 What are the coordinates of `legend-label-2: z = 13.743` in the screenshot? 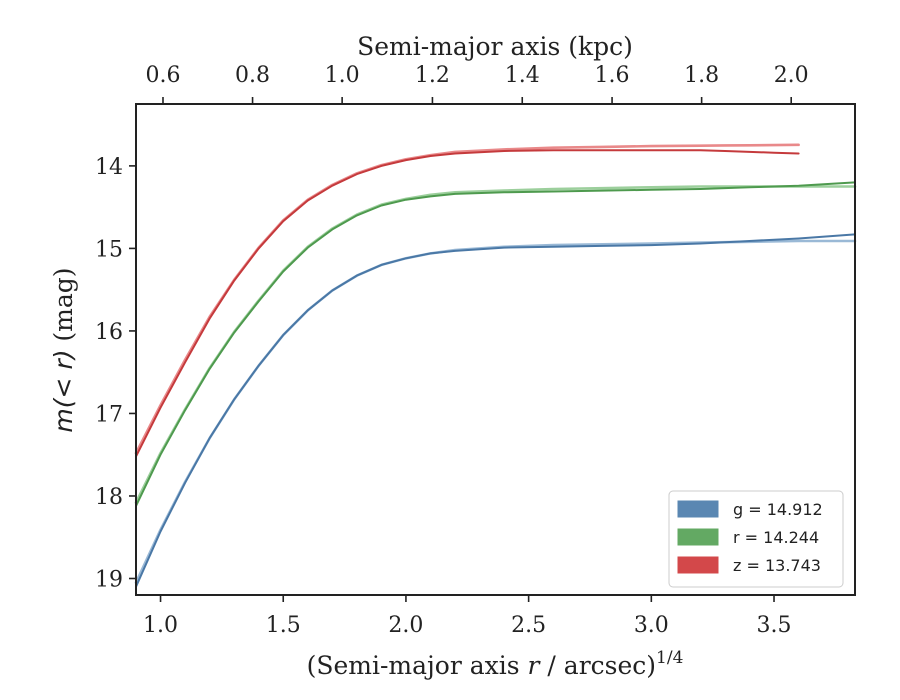 It's located at (777, 565).